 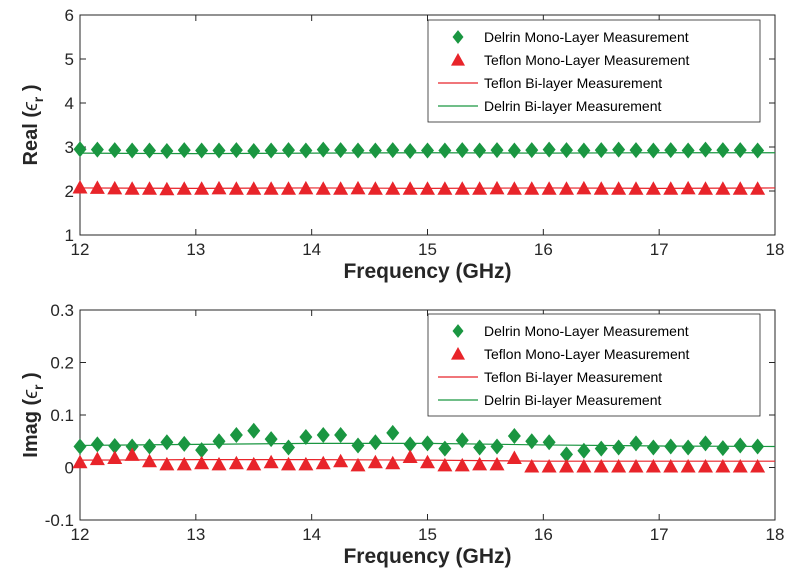 What do you see at coordinates (31, 427) in the screenshot?
I see `y-label-prefix: Imag (` at bounding box center [31, 427].